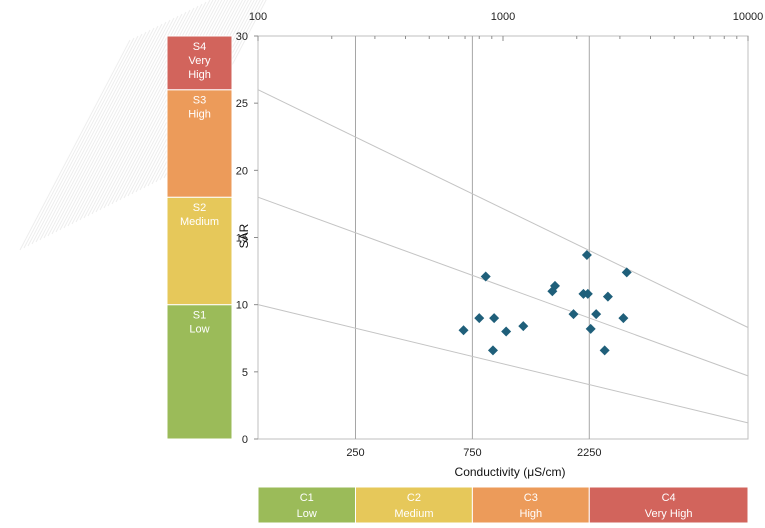 The height and width of the screenshot is (528, 765). Describe the element at coordinates (503, 17) in the screenshot. I see `top-tick-label: 1000` at that location.